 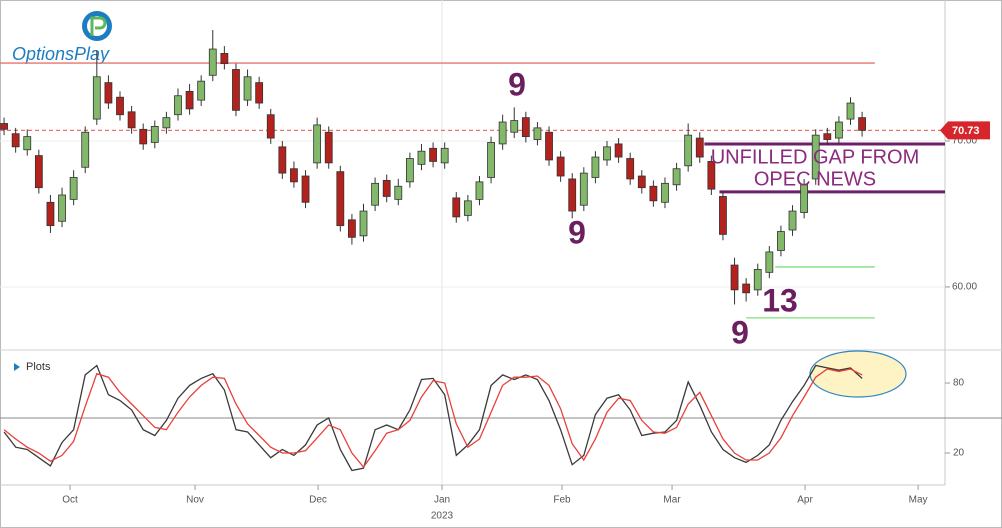 What do you see at coordinates (964, 141) in the screenshot?
I see `y-tick-label: 70.00` at bounding box center [964, 141].